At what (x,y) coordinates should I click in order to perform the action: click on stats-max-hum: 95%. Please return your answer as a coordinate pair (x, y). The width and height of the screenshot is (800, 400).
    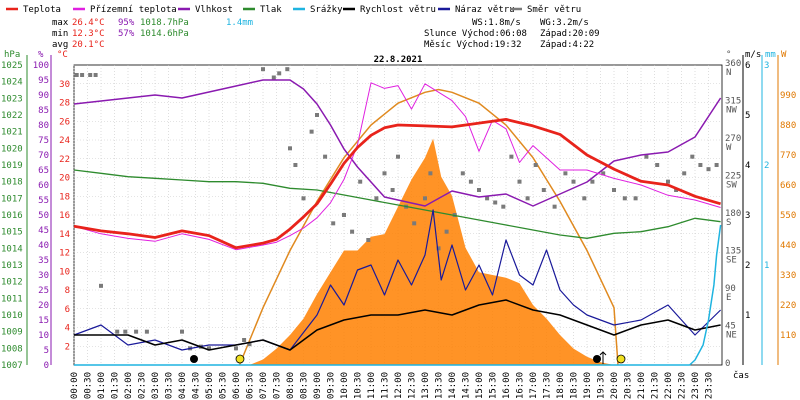
    Looking at the image, I should click on (126, 23).